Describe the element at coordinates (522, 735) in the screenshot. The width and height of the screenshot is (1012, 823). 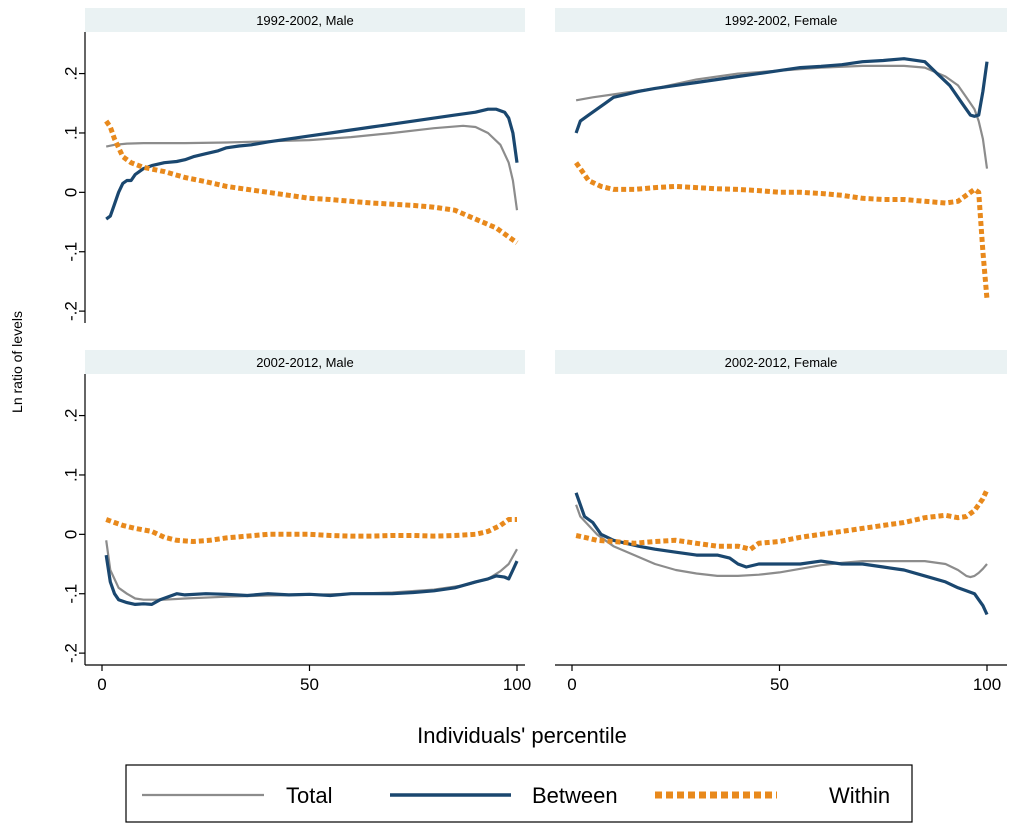
I see `x-axis-title: Individuals' percentile` at that location.